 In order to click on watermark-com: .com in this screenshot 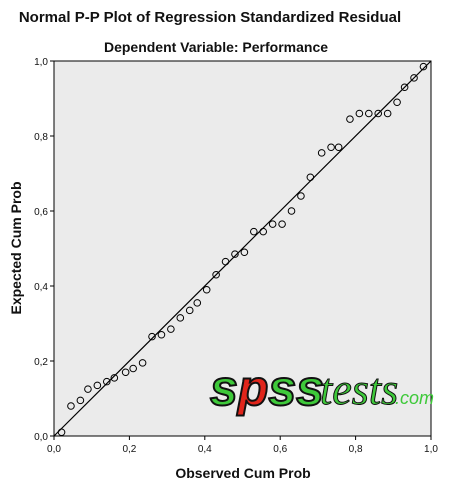, I will do `click(414, 398)`.